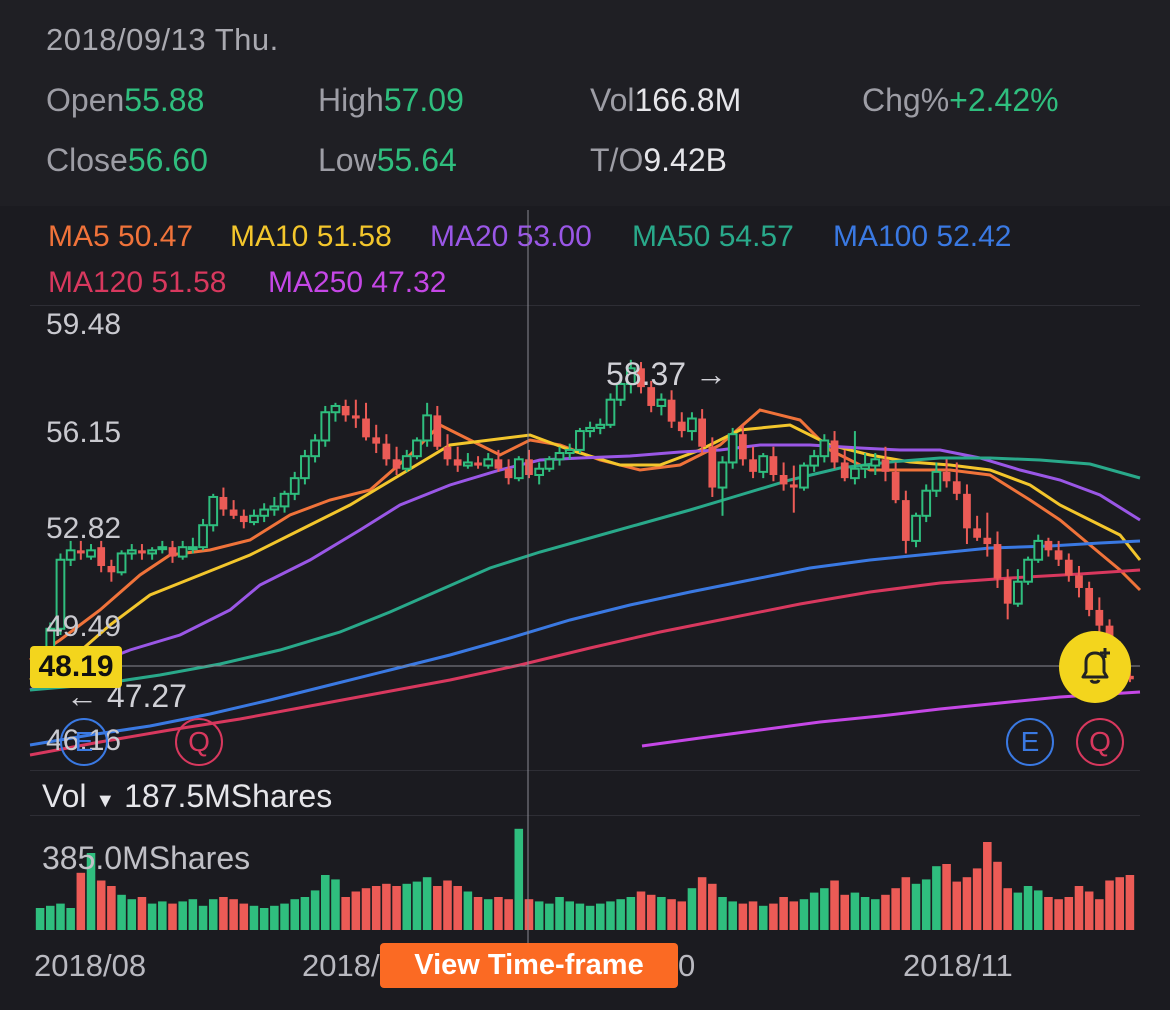 The width and height of the screenshot is (1170, 1010). Describe the element at coordinates (666, 374) in the screenshot. I see `high-marker: 58.37 →` at that location.